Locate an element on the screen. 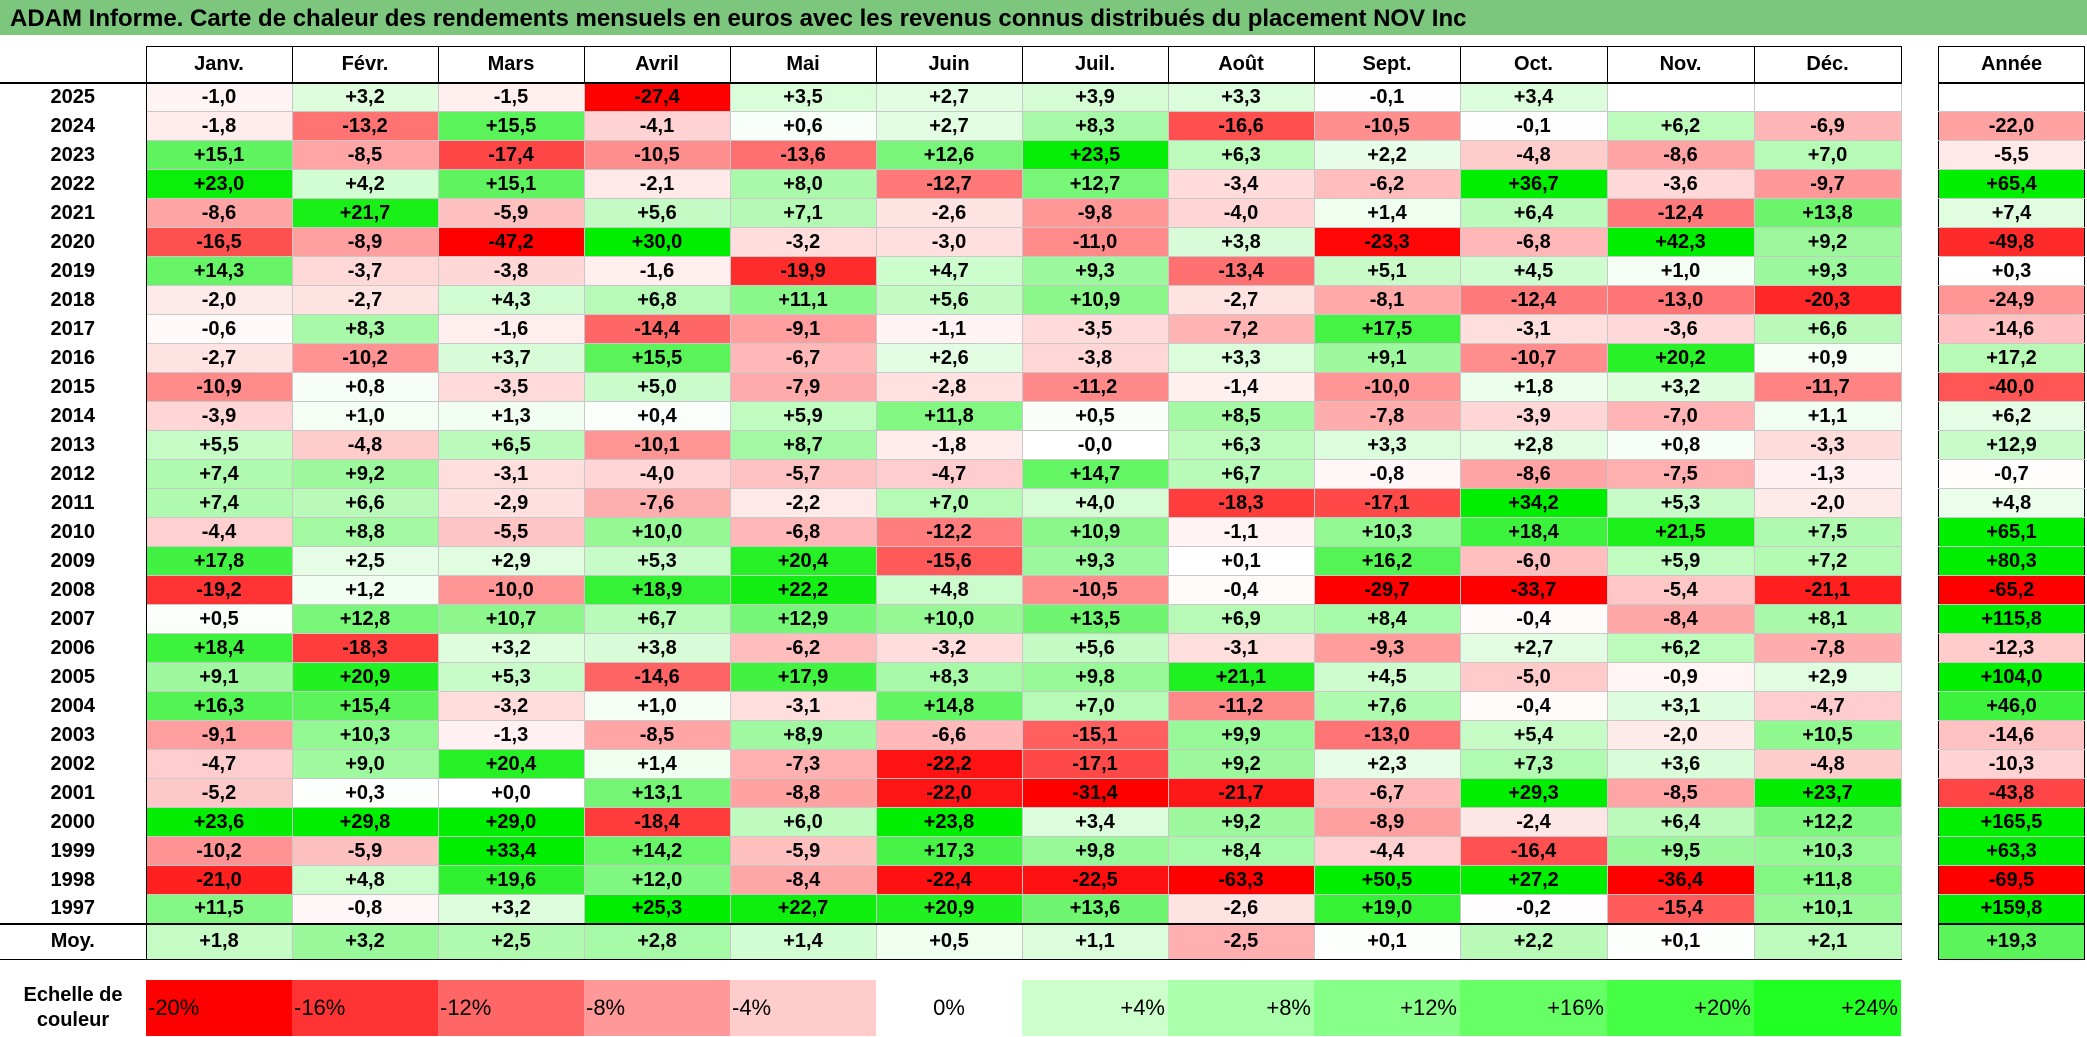 The image size is (2087, 1037). heatmap-cell: +12,9 is located at coordinates (803, 619).